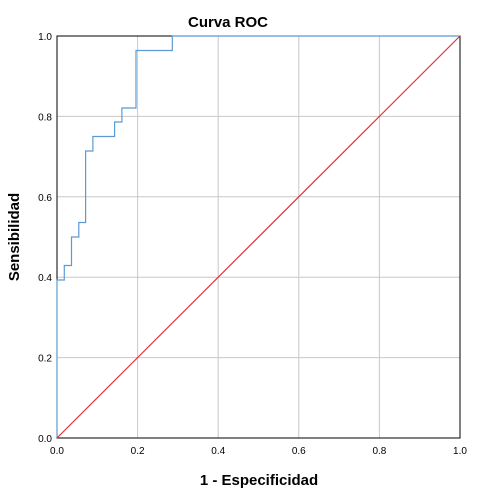 This screenshot has width=485, height=502. I want to click on y-tick-label: 0.4, so click(45, 278).